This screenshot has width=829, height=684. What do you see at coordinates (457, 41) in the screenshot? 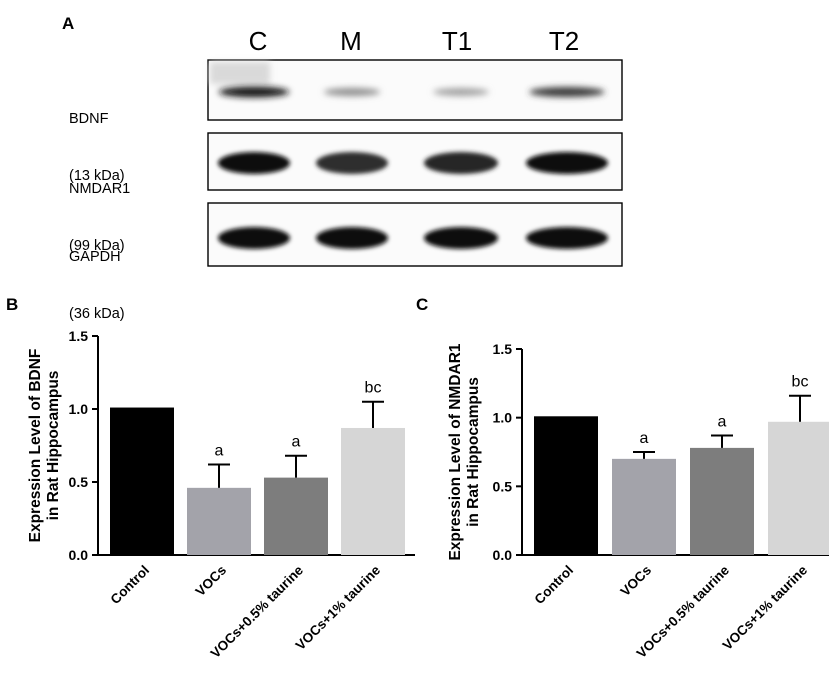
I see `lane-label-t1: T1` at bounding box center [457, 41].